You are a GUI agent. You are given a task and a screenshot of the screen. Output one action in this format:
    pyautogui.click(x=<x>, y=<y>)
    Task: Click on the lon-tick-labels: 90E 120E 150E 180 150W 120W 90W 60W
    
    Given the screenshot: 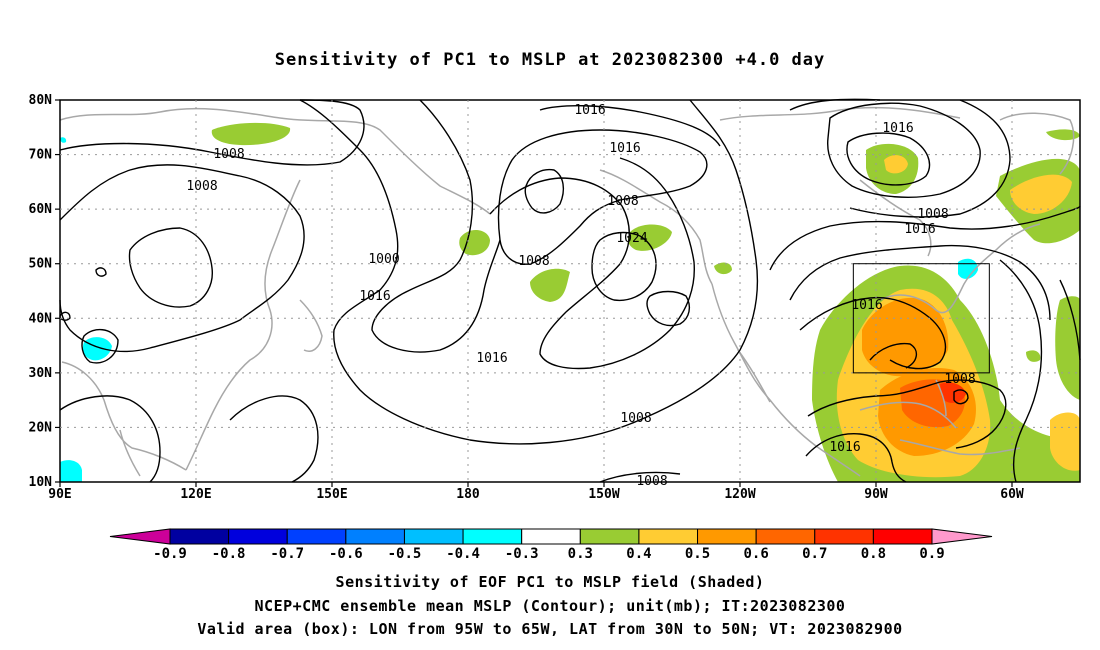 What is the action you would take?
    pyautogui.click(x=536, y=492)
    